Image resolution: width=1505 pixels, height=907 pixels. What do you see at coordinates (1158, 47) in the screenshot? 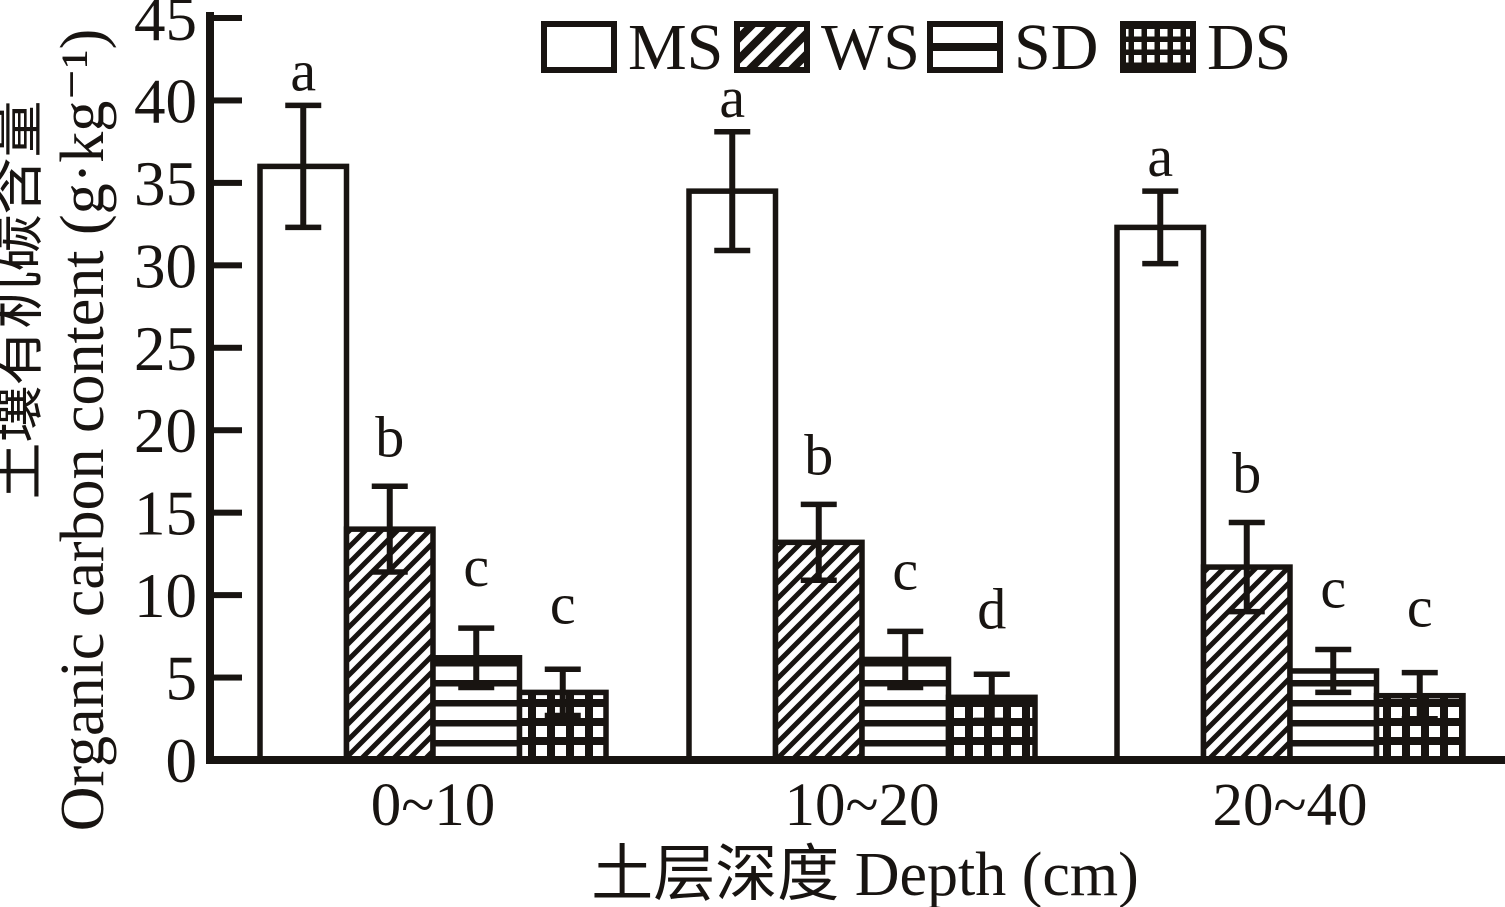
I see `legend-swatch-ds` at bounding box center [1158, 47].